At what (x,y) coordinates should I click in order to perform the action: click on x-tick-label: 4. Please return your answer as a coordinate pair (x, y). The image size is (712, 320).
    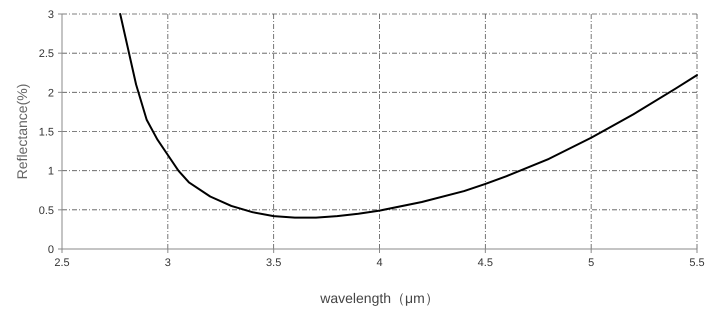
    Looking at the image, I should click on (379, 263).